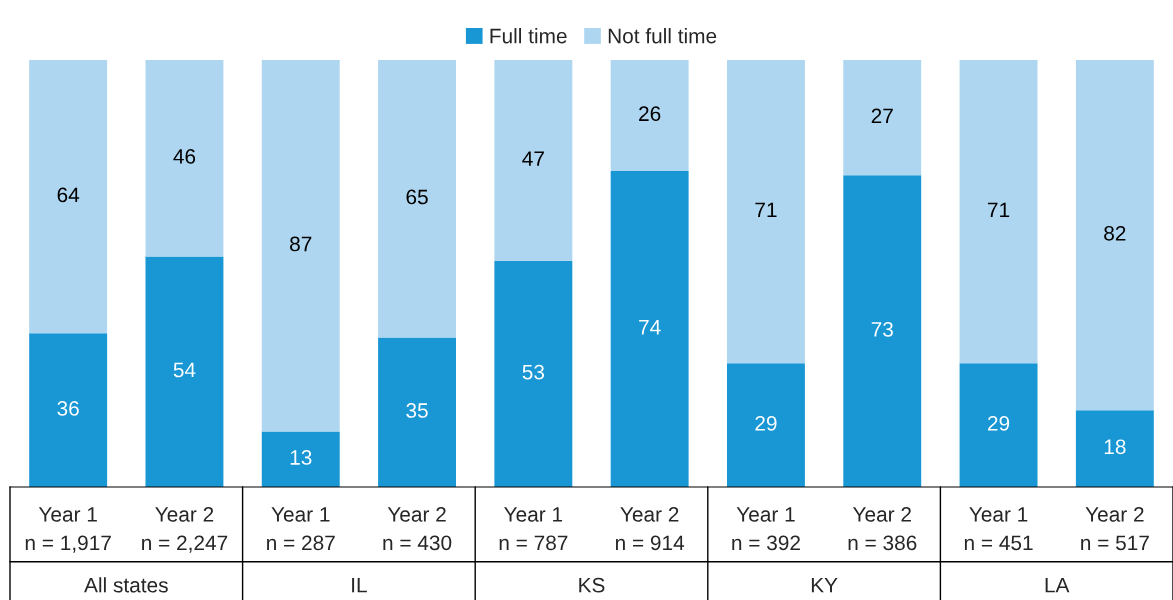  I want to click on data-label: 64, so click(68, 195).